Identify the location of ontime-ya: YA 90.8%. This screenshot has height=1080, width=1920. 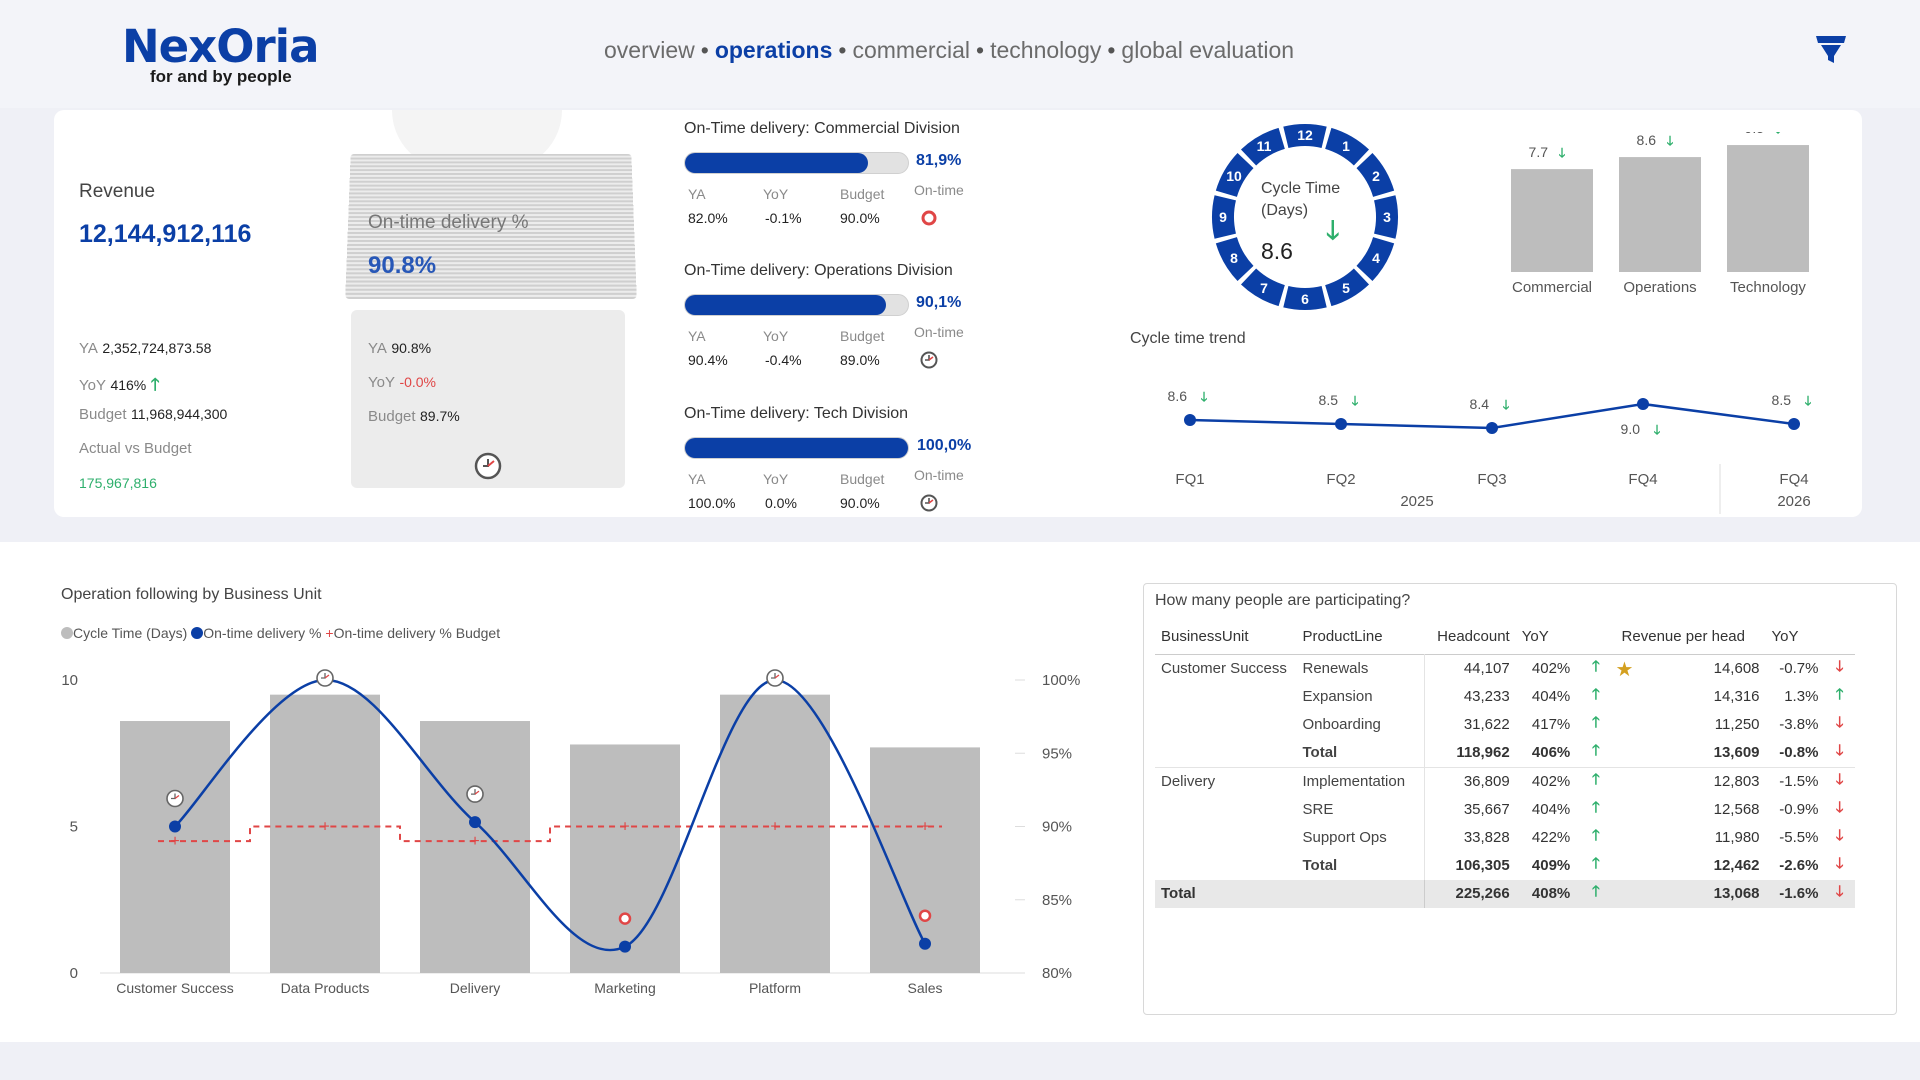
(400, 348).